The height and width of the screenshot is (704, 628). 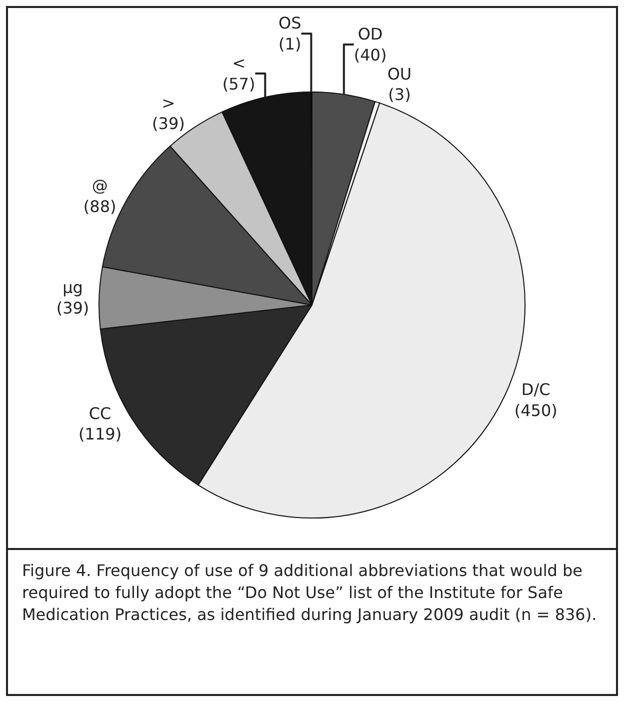 I want to click on slice-label: OS, so click(x=290, y=23).